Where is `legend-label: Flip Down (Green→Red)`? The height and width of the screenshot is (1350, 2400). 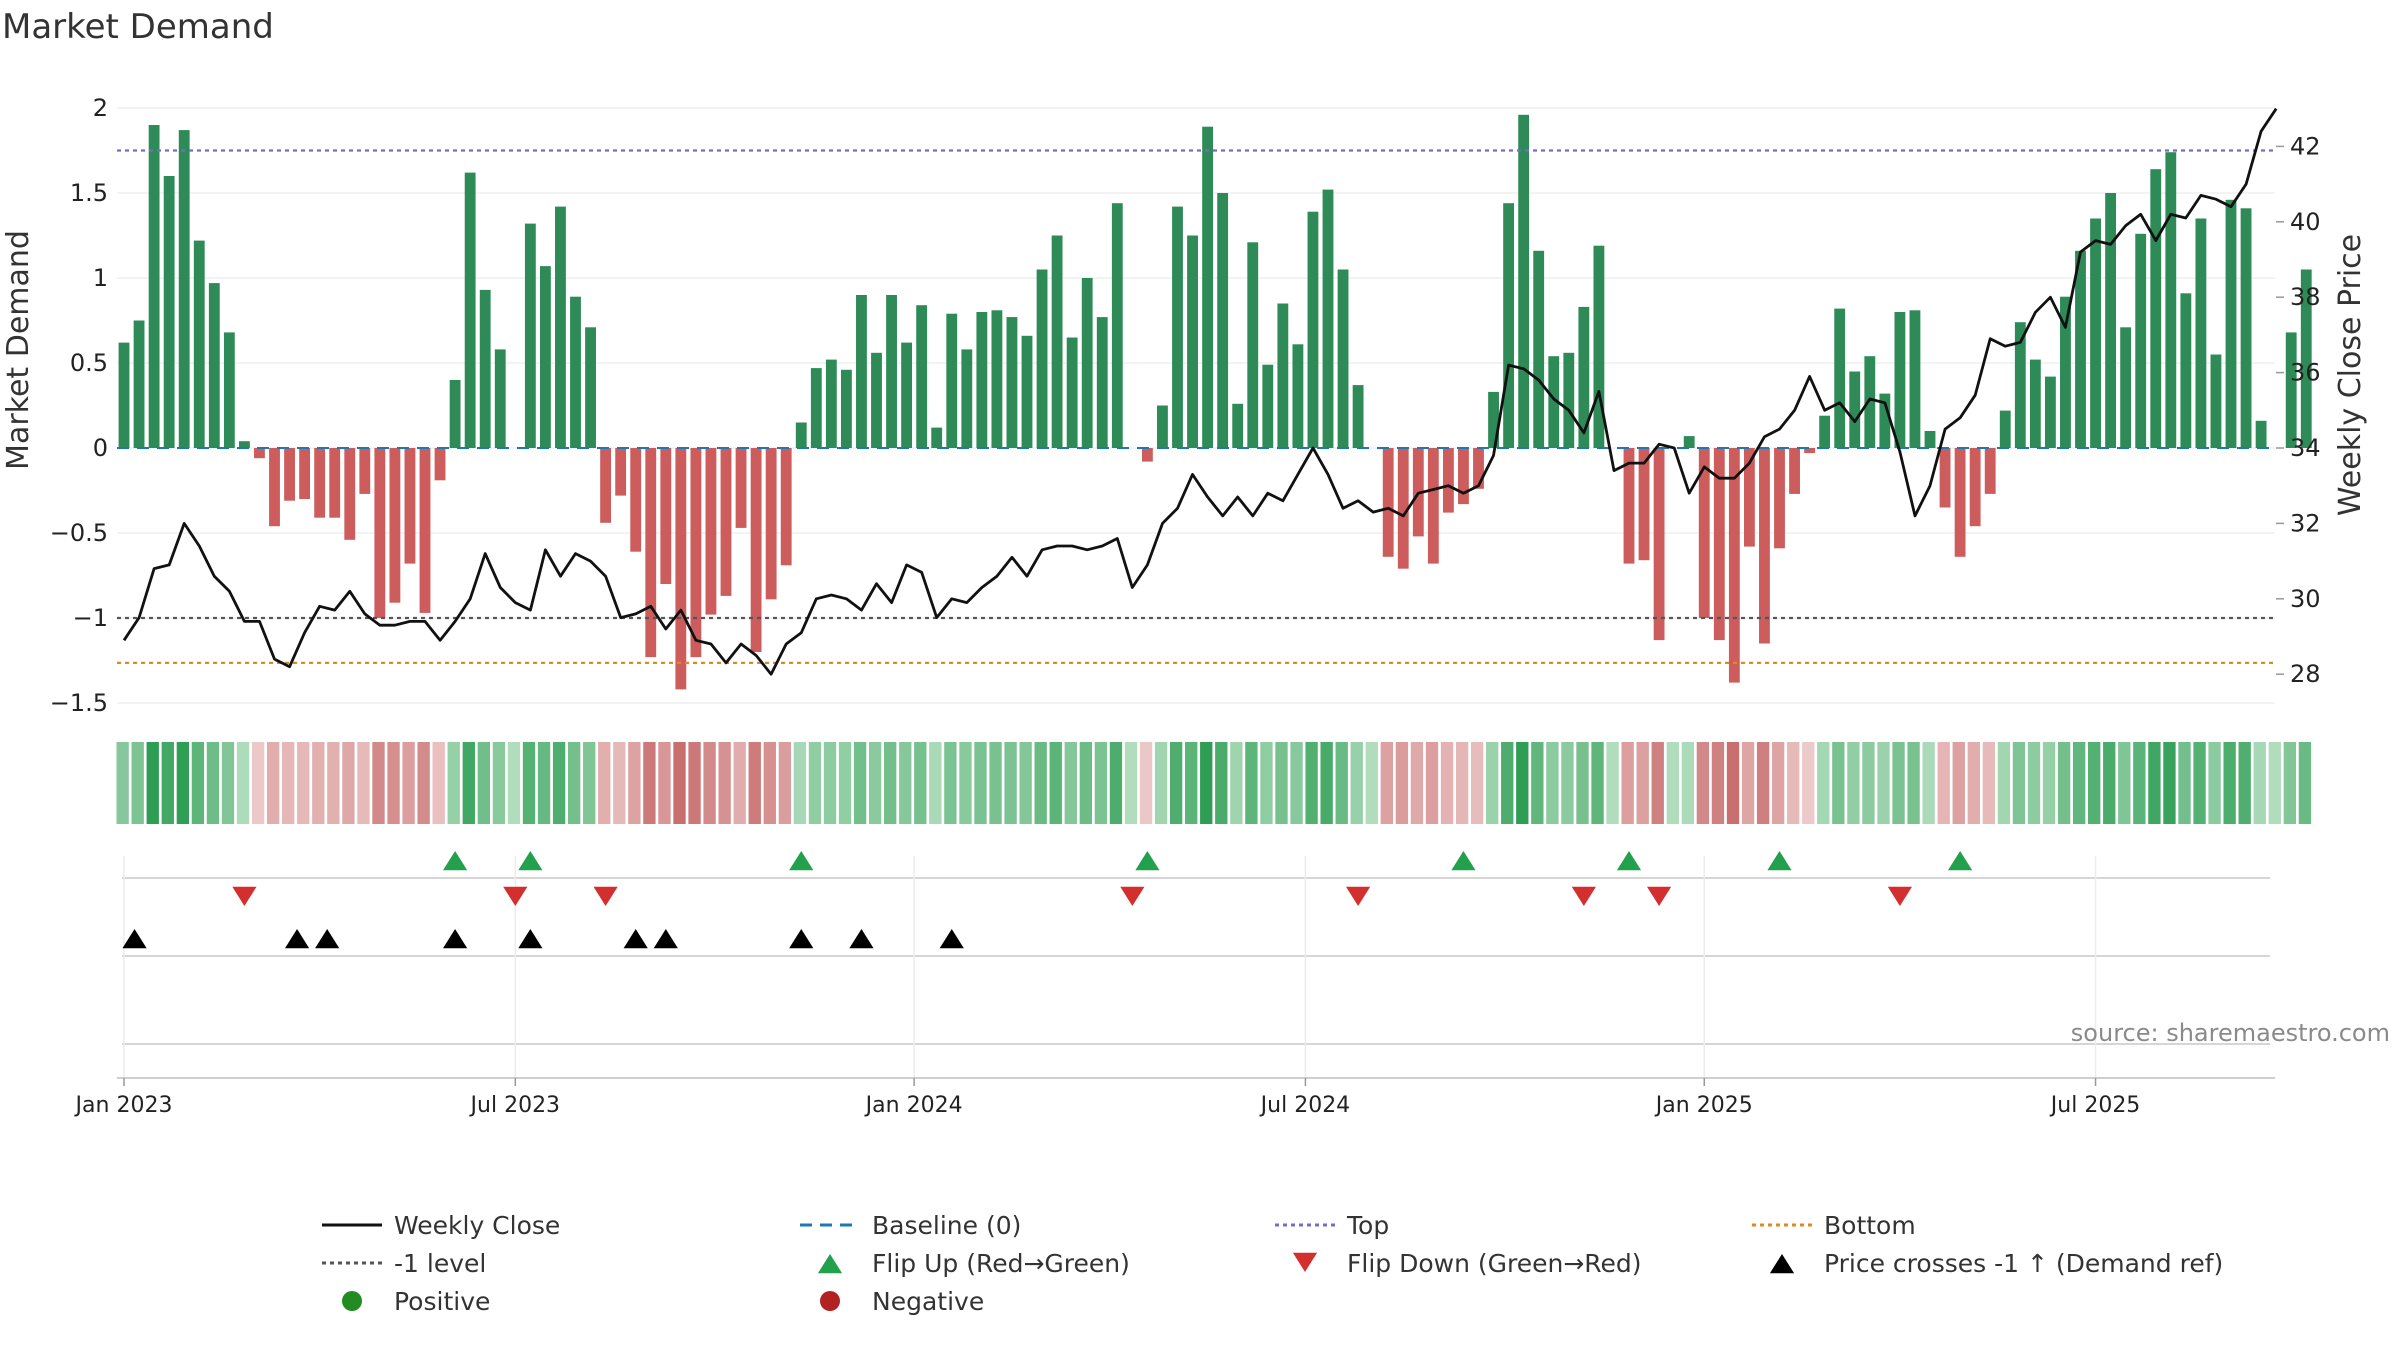
legend-label: Flip Down (Green→Red) is located at coordinates (1494, 1263).